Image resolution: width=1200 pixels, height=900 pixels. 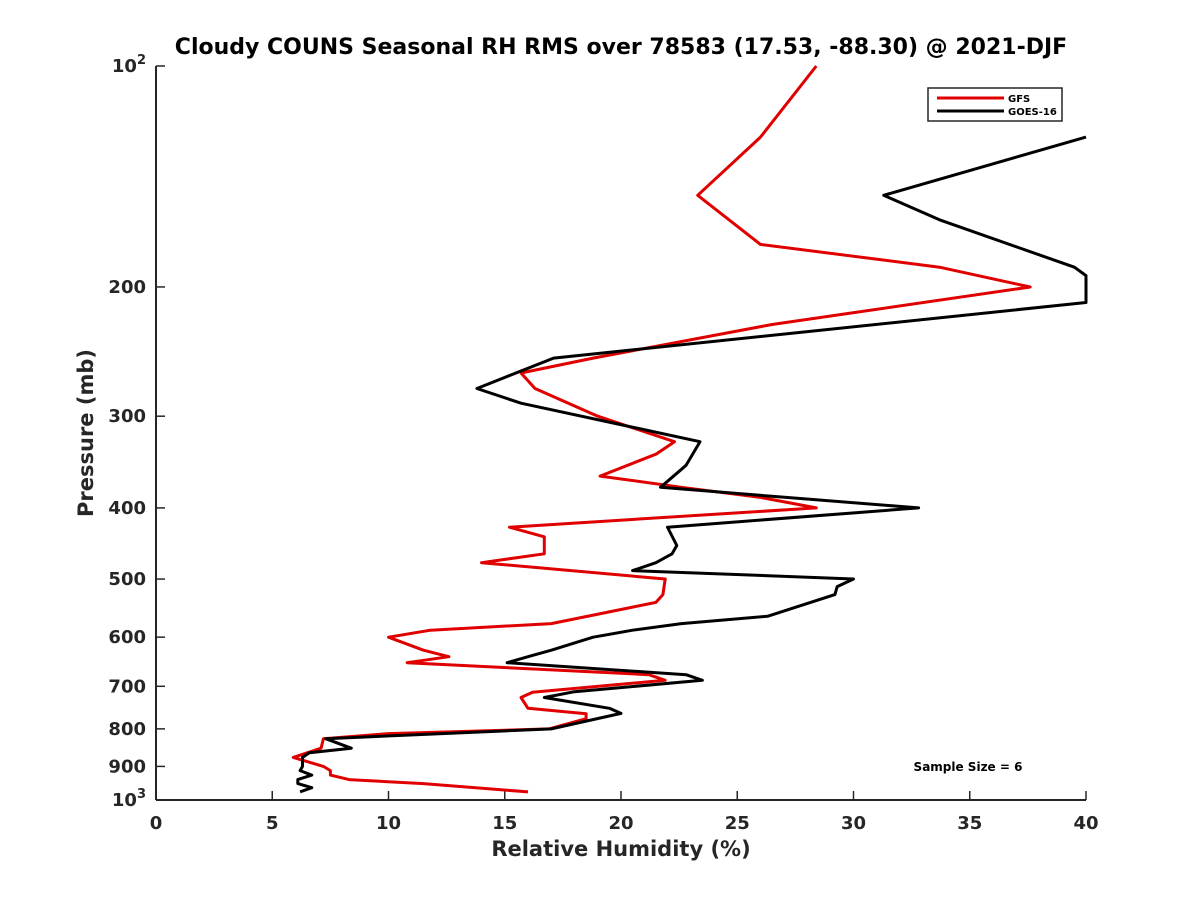 What do you see at coordinates (504, 823) in the screenshot?
I see `x-tick-label: 15` at bounding box center [504, 823].